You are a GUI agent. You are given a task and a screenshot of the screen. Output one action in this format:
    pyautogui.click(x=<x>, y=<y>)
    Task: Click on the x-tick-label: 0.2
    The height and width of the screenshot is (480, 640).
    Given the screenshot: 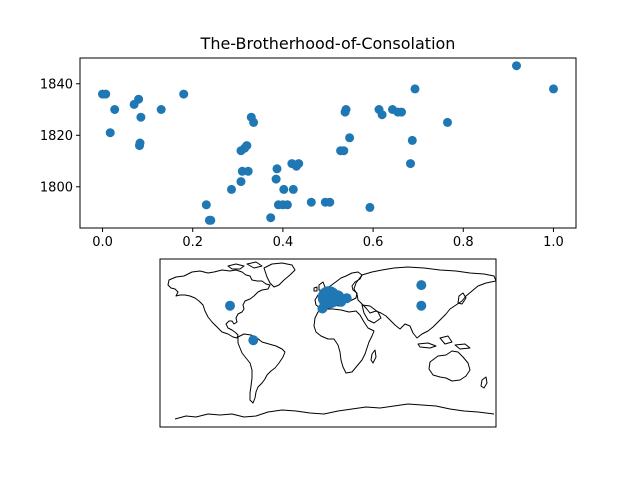 What is the action you would take?
    pyautogui.click(x=192, y=242)
    